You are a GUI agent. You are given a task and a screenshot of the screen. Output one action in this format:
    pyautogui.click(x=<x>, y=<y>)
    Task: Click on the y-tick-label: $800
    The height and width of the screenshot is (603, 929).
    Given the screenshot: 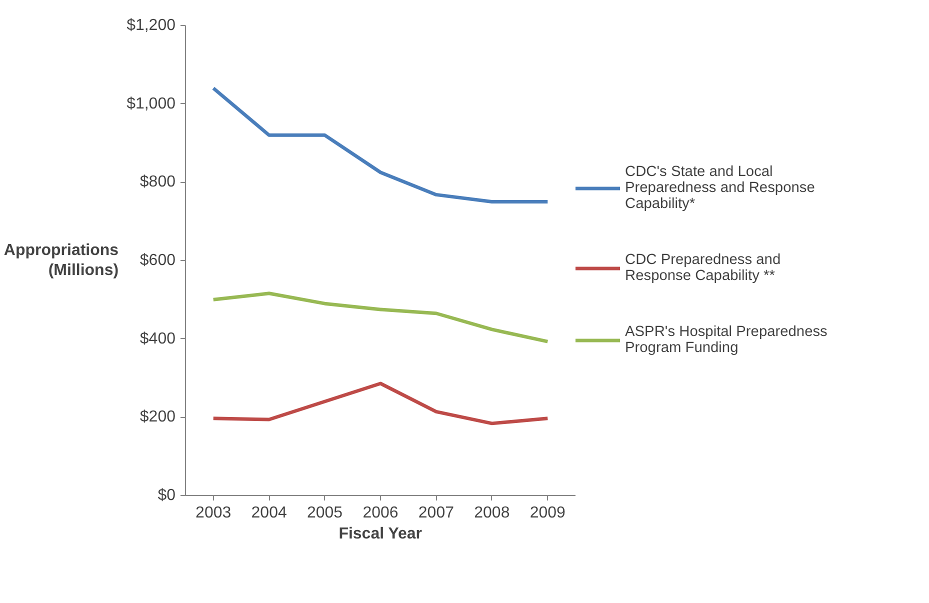 What is the action you would take?
    pyautogui.click(x=158, y=182)
    